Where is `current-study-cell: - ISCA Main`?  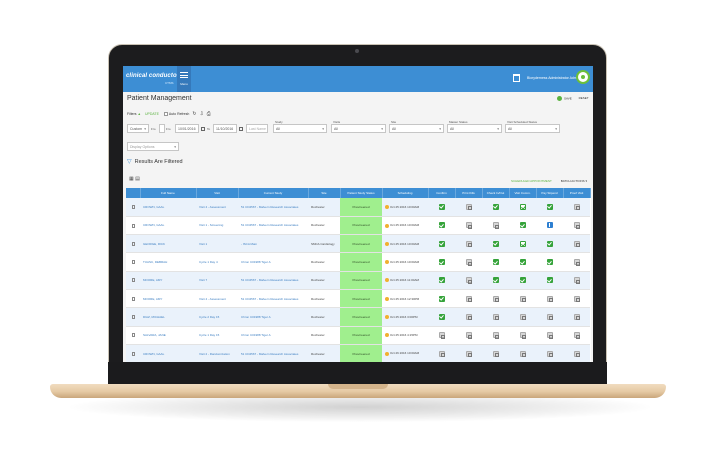 current-study-cell: - ISCA Main is located at coordinates (273, 244).